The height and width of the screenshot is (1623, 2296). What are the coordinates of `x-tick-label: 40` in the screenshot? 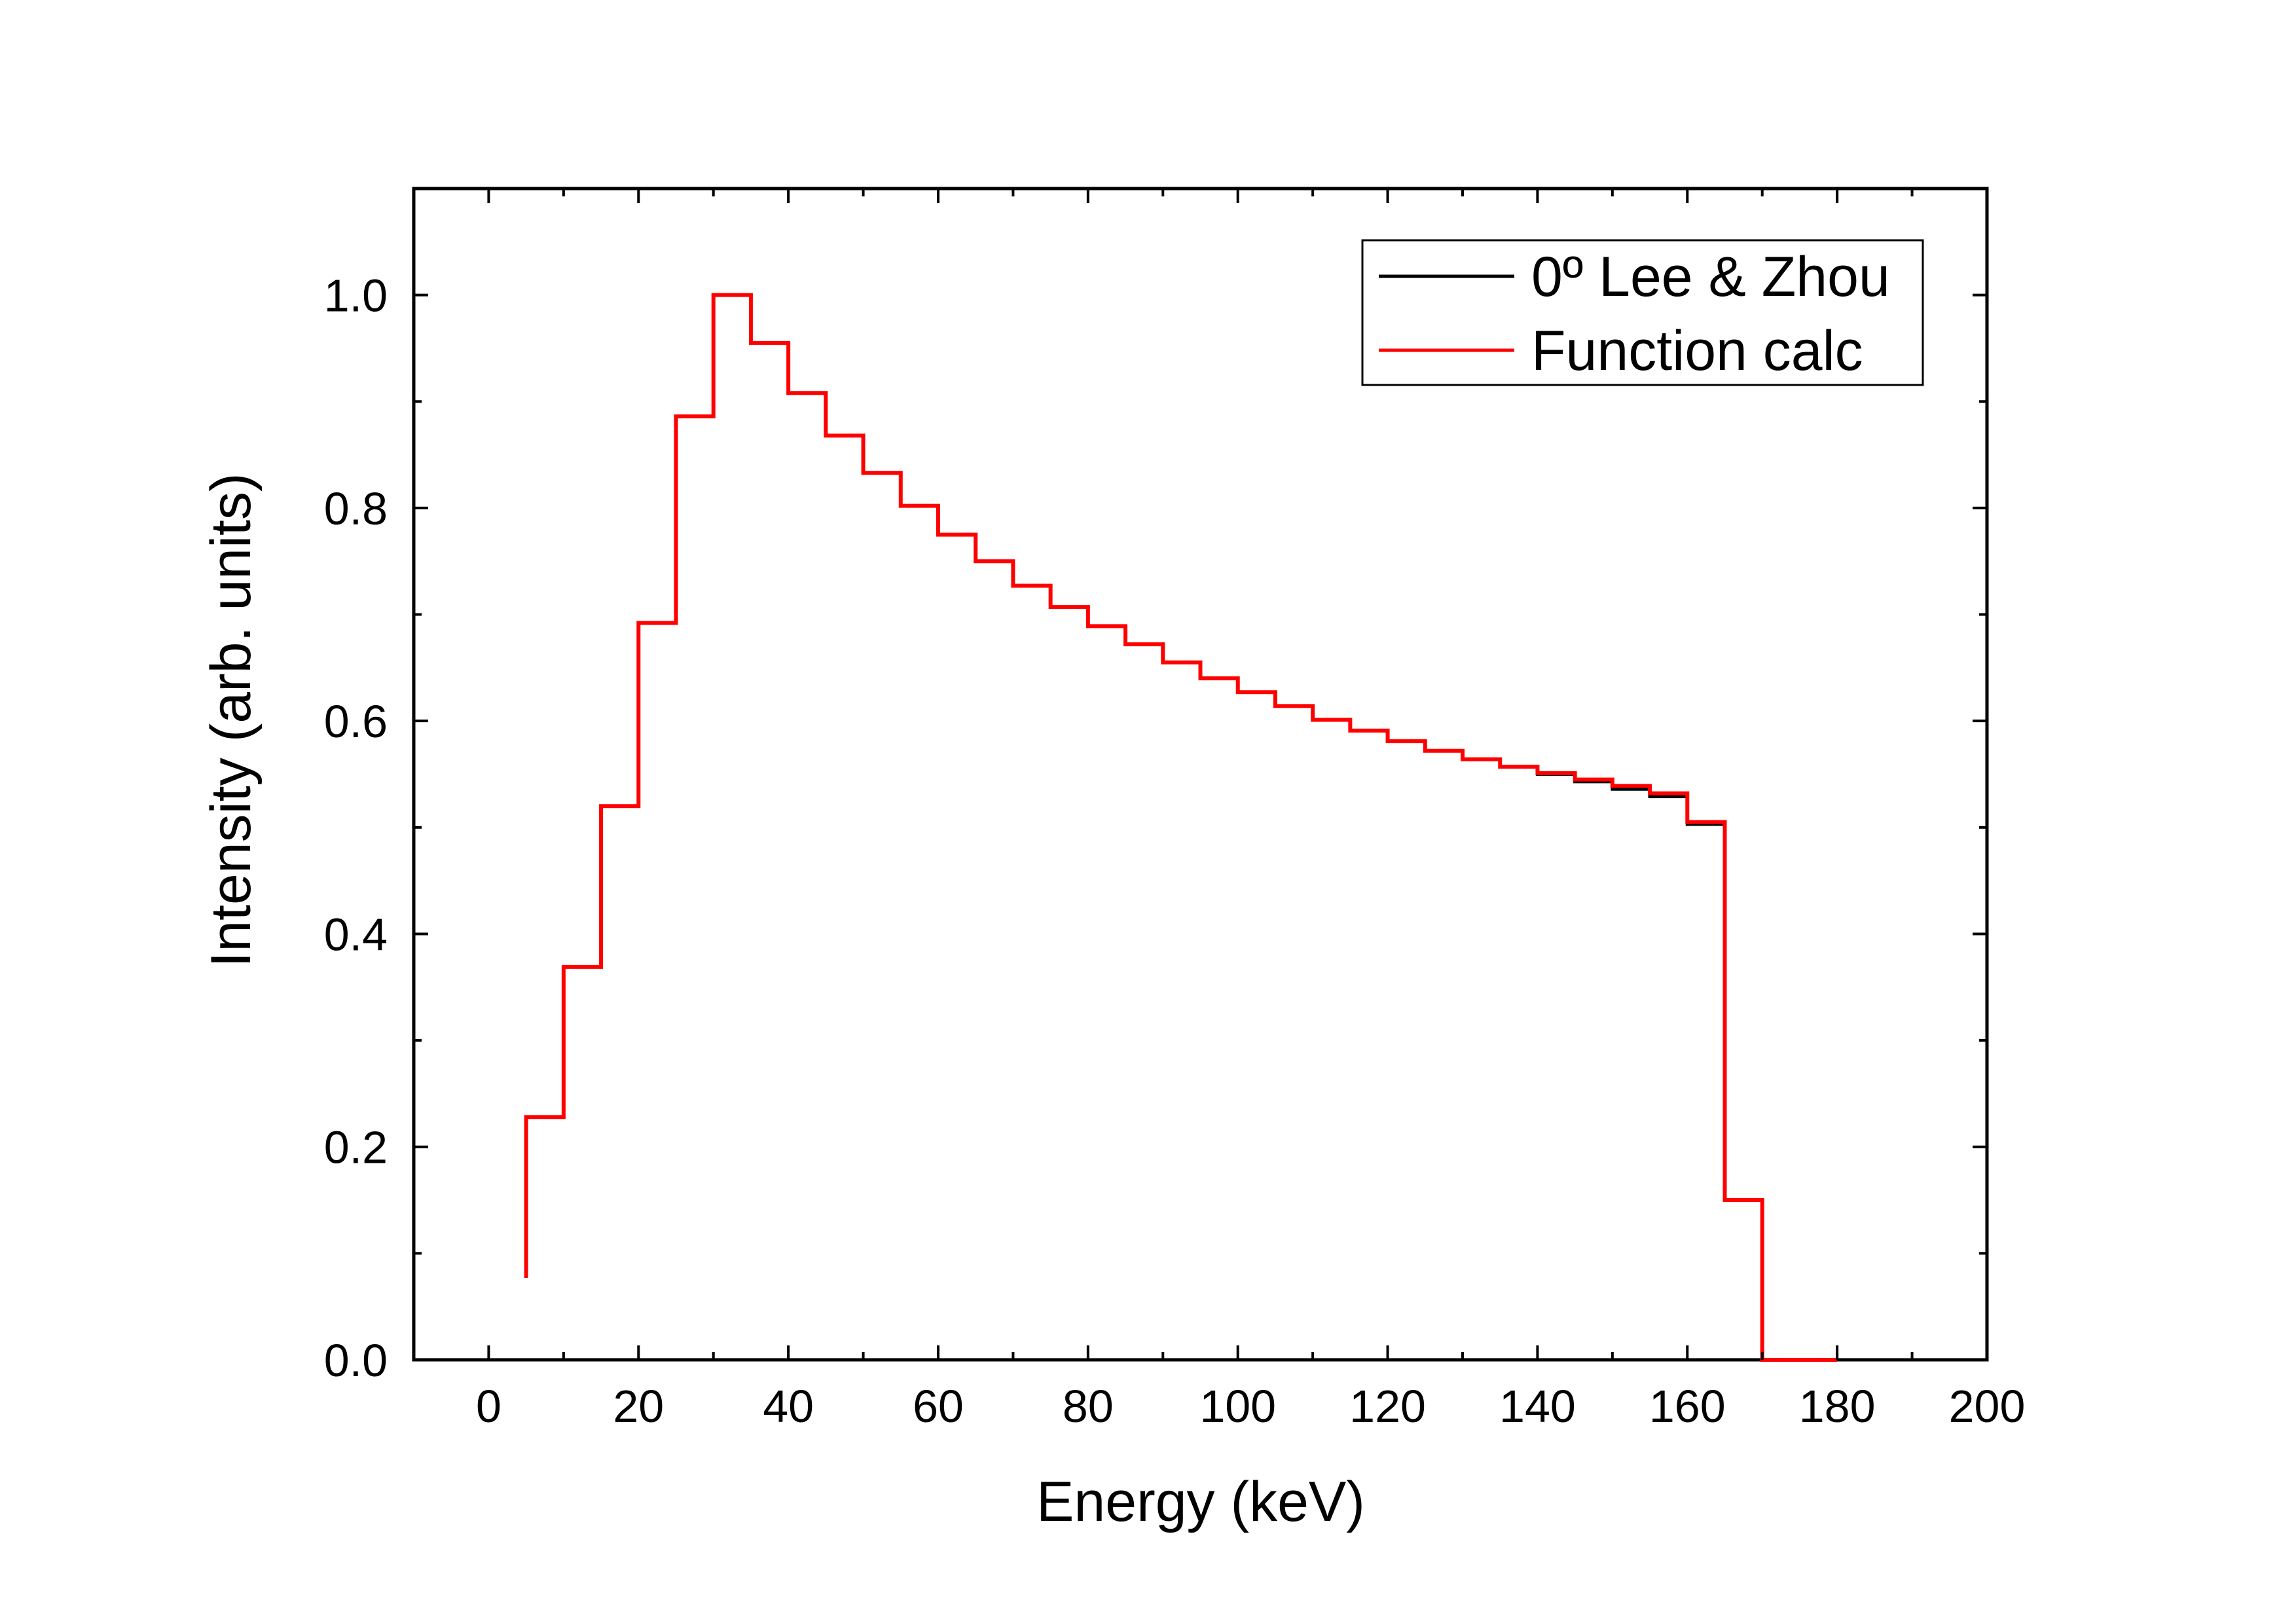 It's located at (788, 1406).